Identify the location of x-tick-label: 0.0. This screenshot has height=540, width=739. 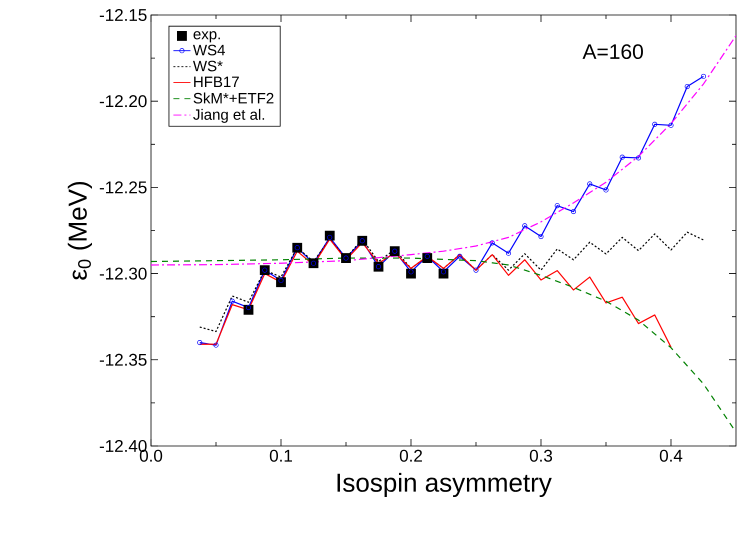
(151, 456).